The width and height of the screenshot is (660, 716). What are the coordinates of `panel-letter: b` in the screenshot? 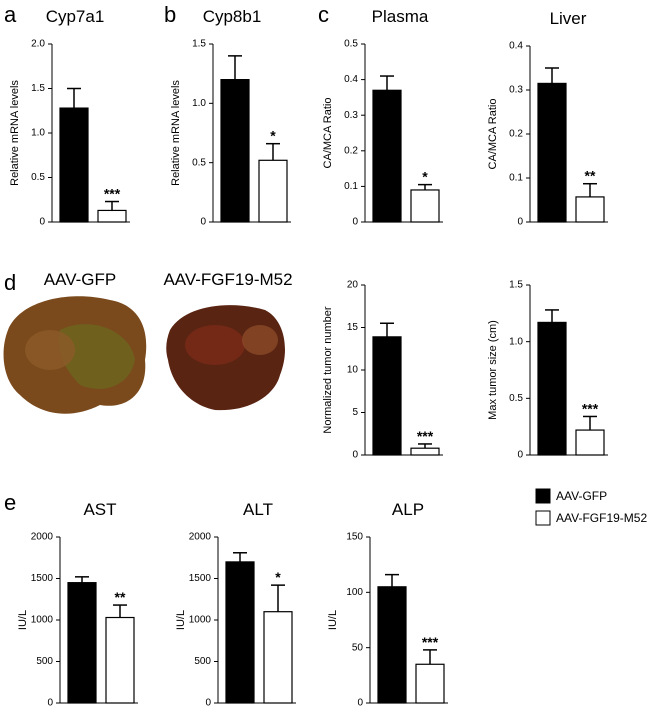 It's located at (170, 14).